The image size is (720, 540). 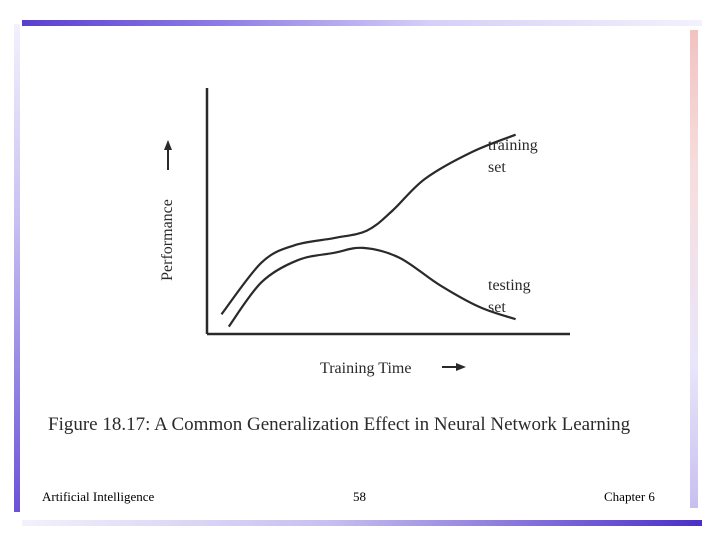 I want to click on series-label-testing-line1: testing, so click(x=509, y=285).